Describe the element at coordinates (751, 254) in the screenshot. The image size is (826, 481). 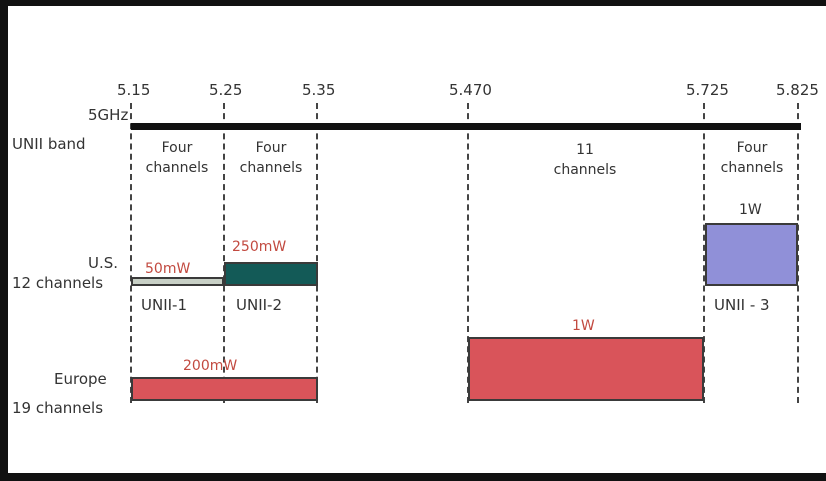
I see `us-unii3-bar` at that location.